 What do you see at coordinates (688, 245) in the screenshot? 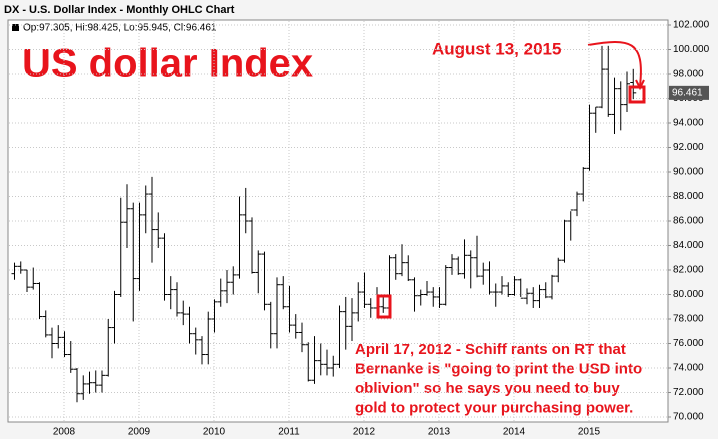
I see `y-tick-label: 84.000` at bounding box center [688, 245].